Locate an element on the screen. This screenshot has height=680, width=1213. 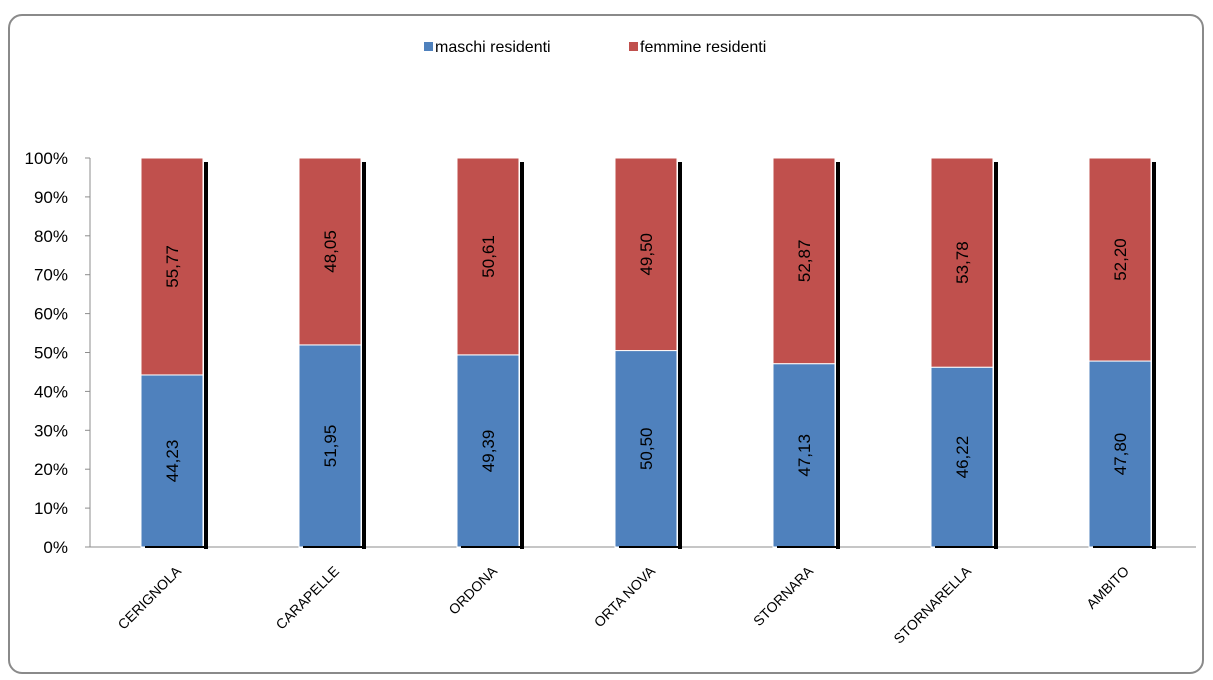
data-label: 50,61 is located at coordinates (488, 256).